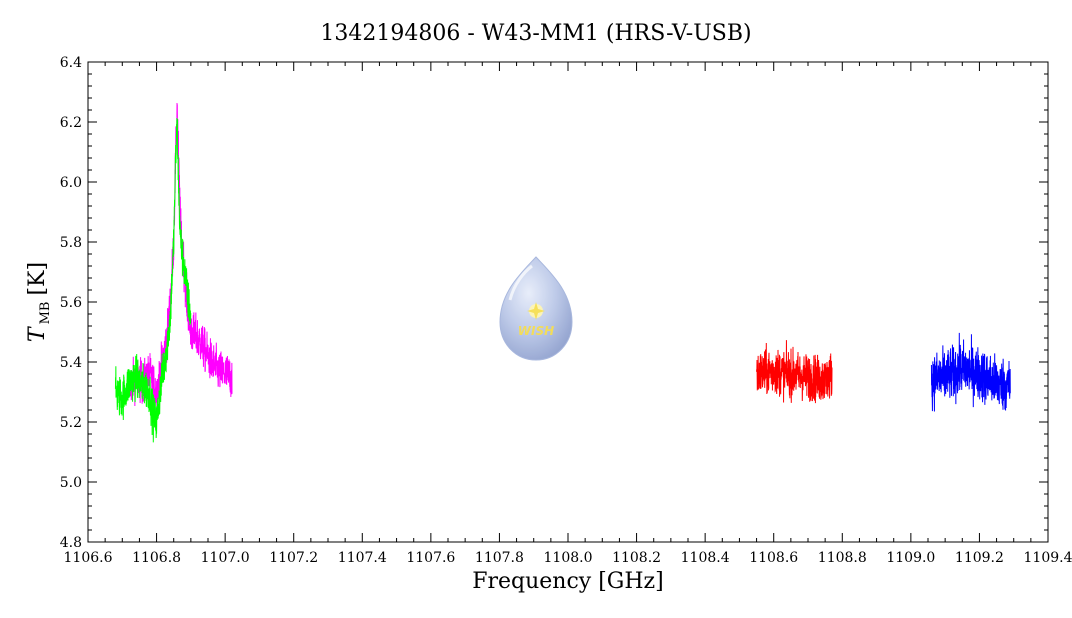  I want to click on y-axis-unit: [K], so click(37, 279).